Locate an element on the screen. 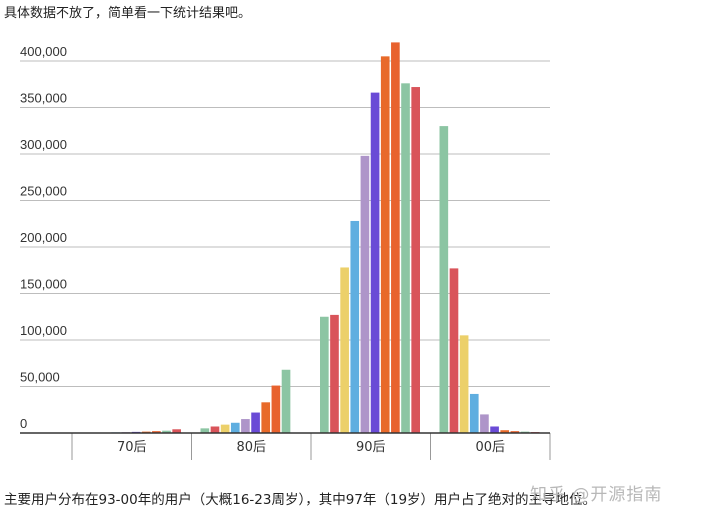  y-tick-label: 0 is located at coordinates (23, 423).